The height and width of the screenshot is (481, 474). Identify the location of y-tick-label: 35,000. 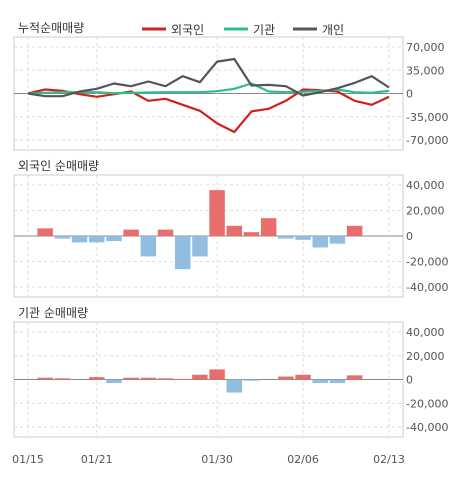
(425, 70).